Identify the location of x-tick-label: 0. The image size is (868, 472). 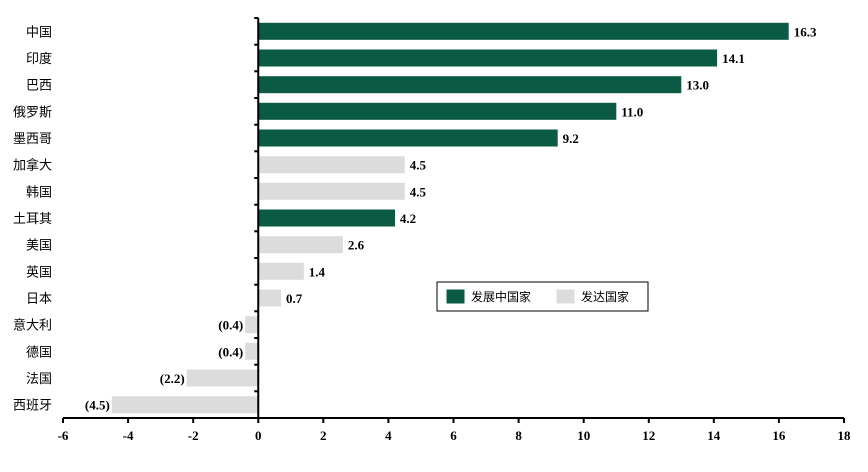
(258, 435).